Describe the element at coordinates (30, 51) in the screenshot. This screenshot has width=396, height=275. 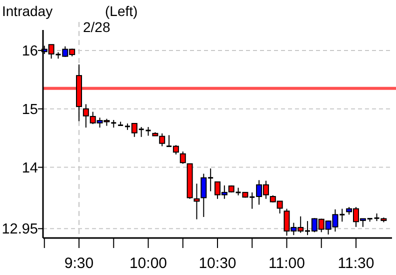
I see `y-tick-label: 16` at that location.